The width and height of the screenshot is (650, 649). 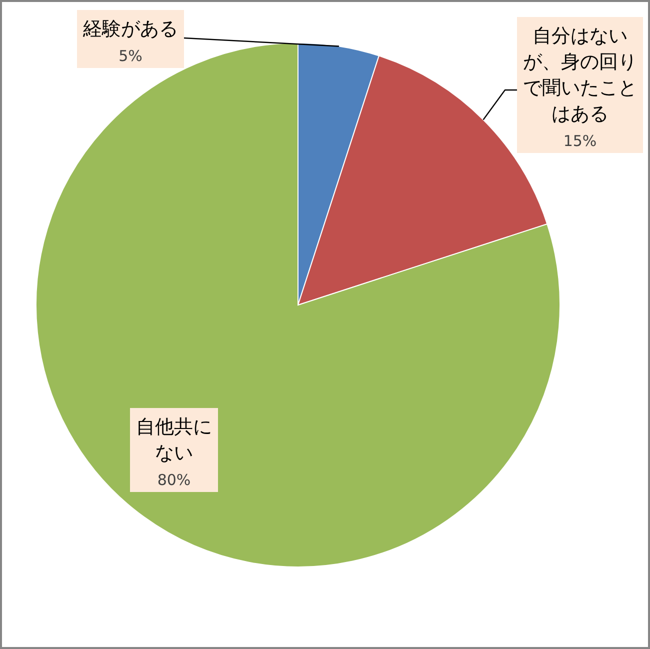 What do you see at coordinates (130, 56) in the screenshot?
I see `data-label: 5%` at bounding box center [130, 56].